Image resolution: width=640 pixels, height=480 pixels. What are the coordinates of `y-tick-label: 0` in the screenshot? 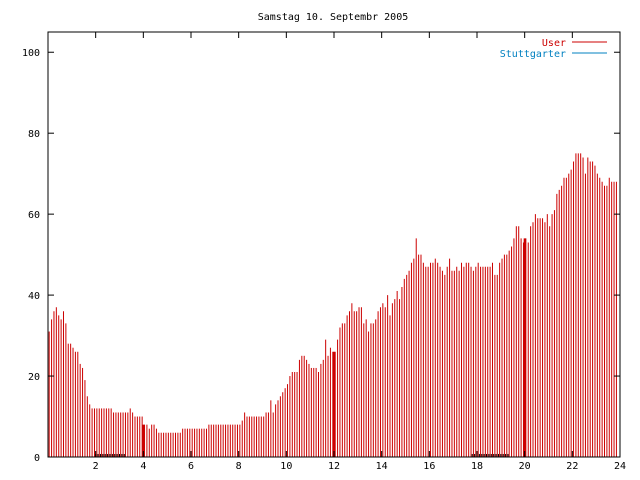 It's located at (37, 458).